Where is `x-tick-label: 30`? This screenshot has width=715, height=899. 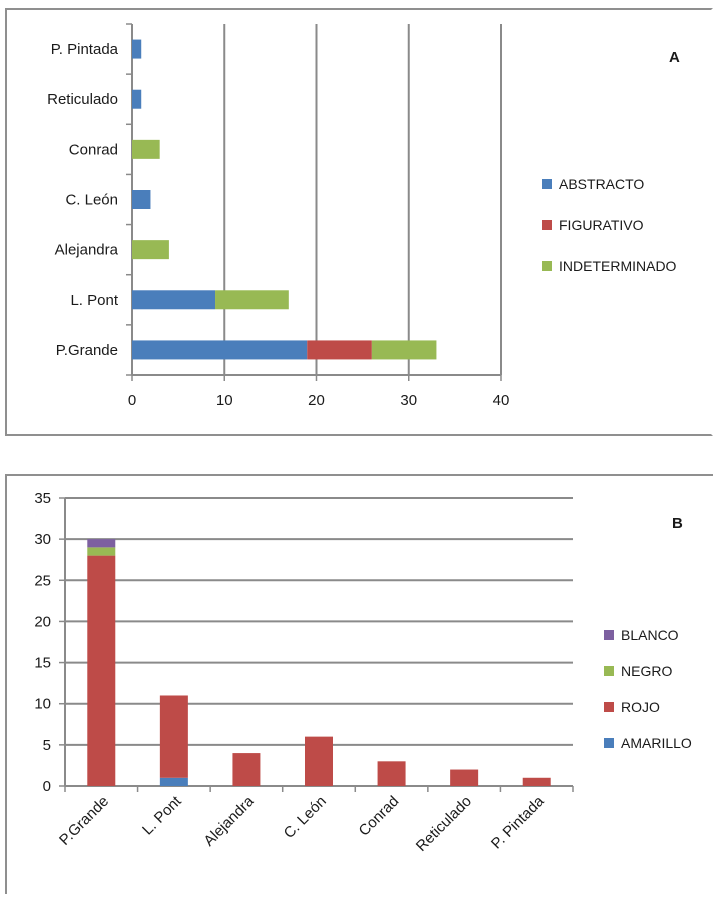
x-tick-label: 30 is located at coordinates (408, 400).